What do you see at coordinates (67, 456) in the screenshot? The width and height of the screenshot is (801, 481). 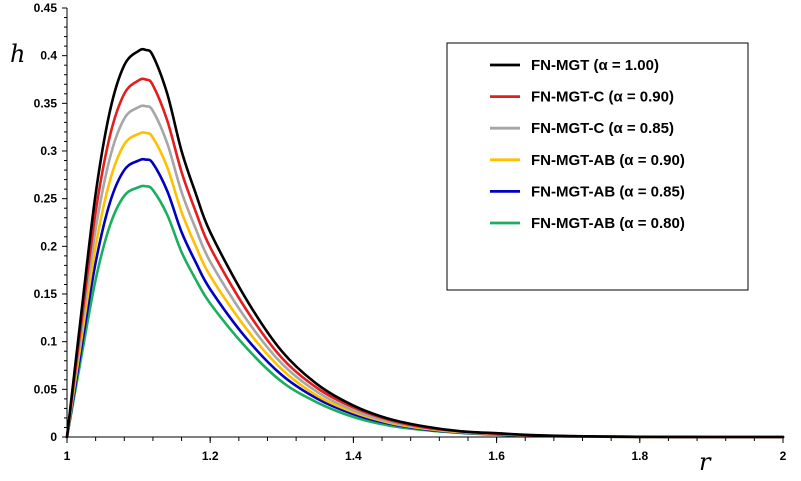 I see `x-tick-label: 1` at bounding box center [67, 456].